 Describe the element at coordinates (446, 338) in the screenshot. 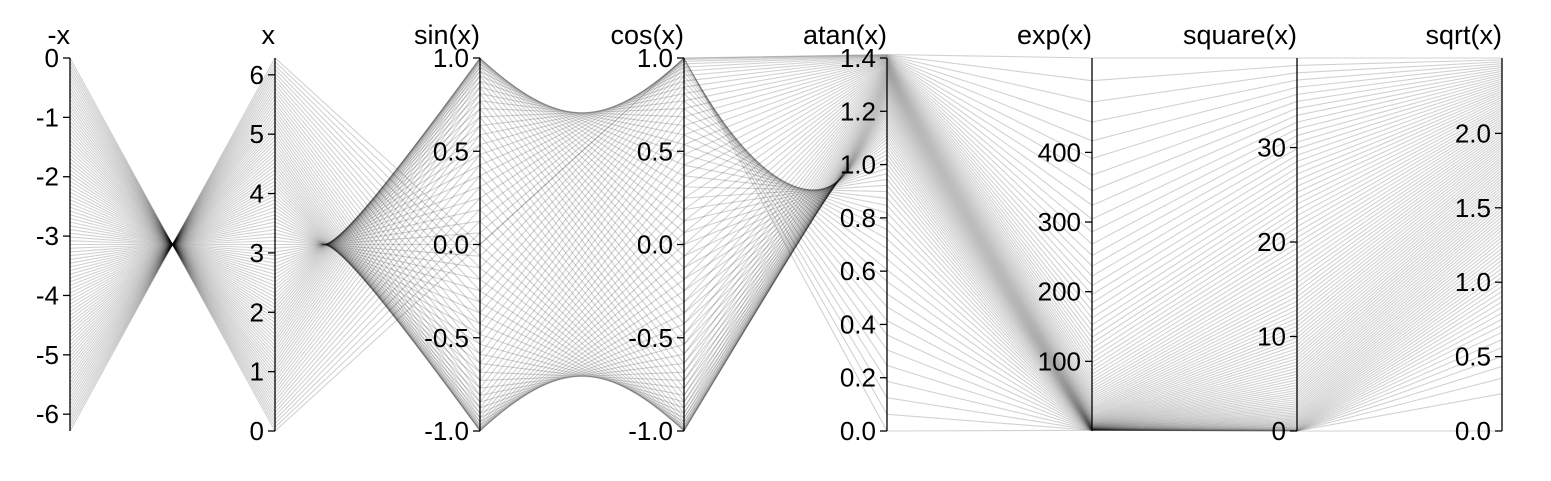

I see `tick-label: -0.5` at that location.